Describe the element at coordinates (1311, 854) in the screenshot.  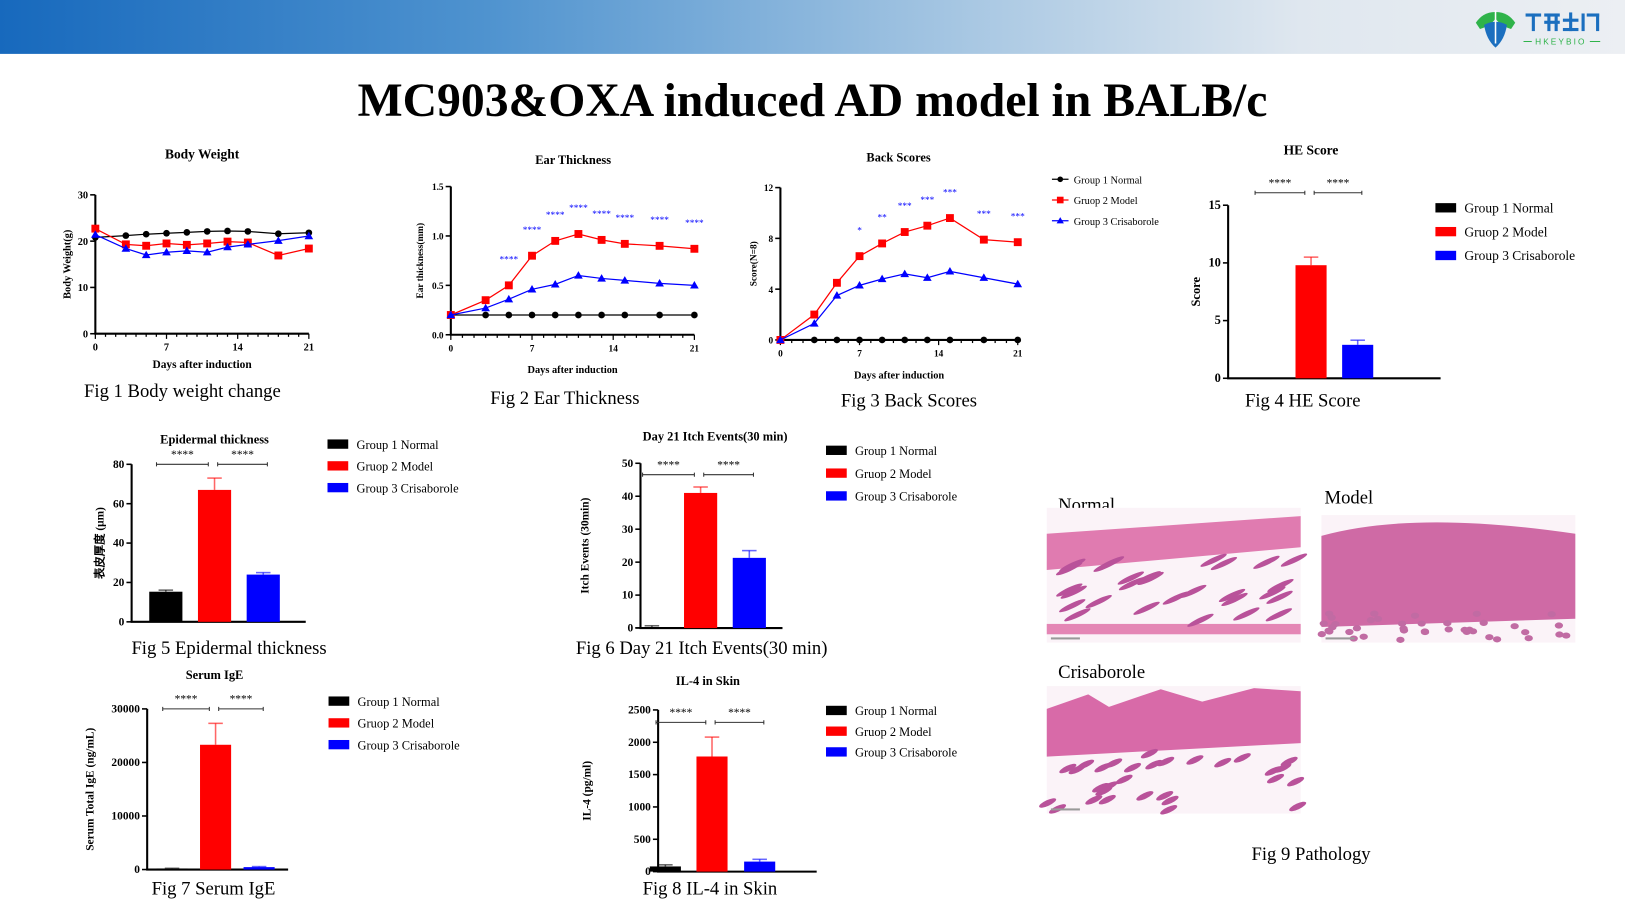
I see `figure-caption: Fig 9 Pathology` at that location.